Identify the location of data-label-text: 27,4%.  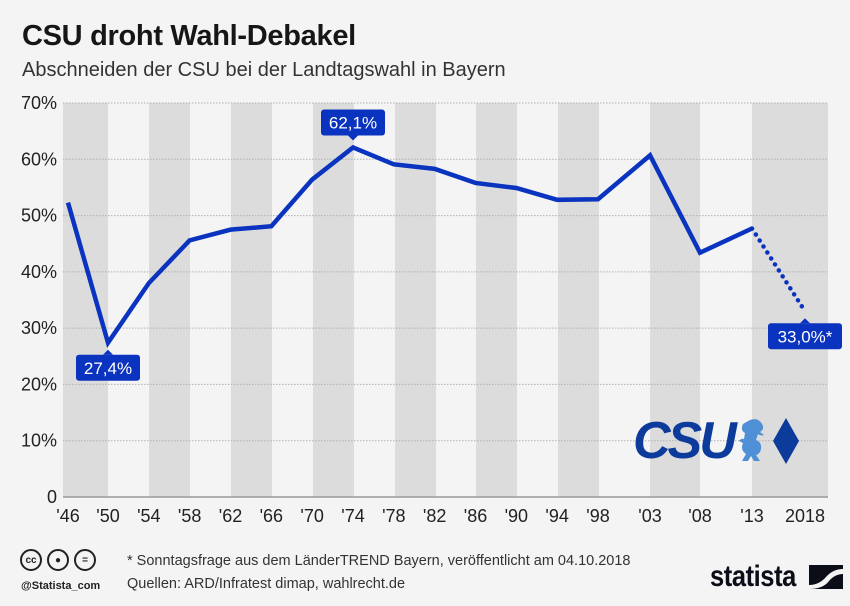
(108, 368).